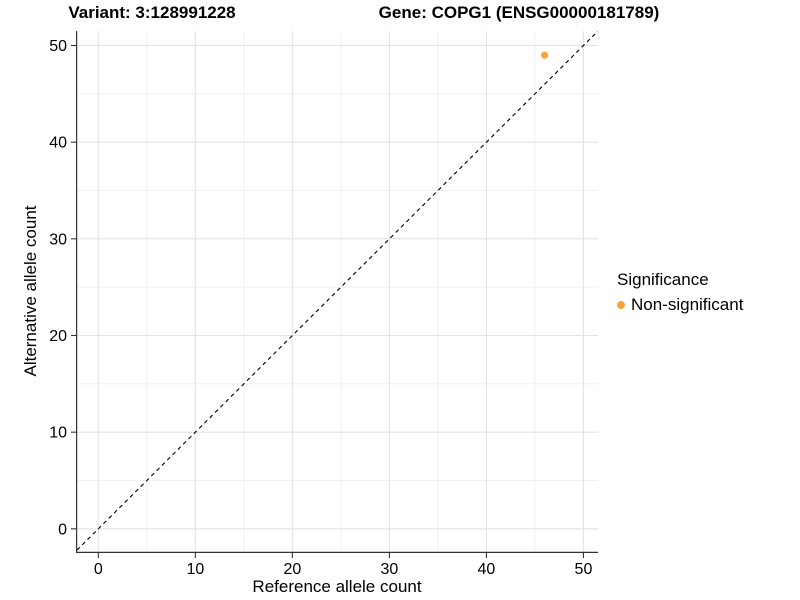 This screenshot has width=800, height=600. I want to click on gene-title: Gene: COPG1 (ENSG00000181789), so click(519, 12).